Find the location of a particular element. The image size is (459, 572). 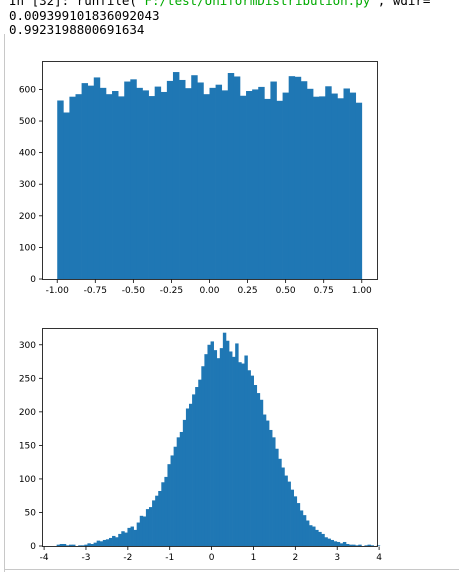

x-tick-label: 0.00 is located at coordinates (209, 291).